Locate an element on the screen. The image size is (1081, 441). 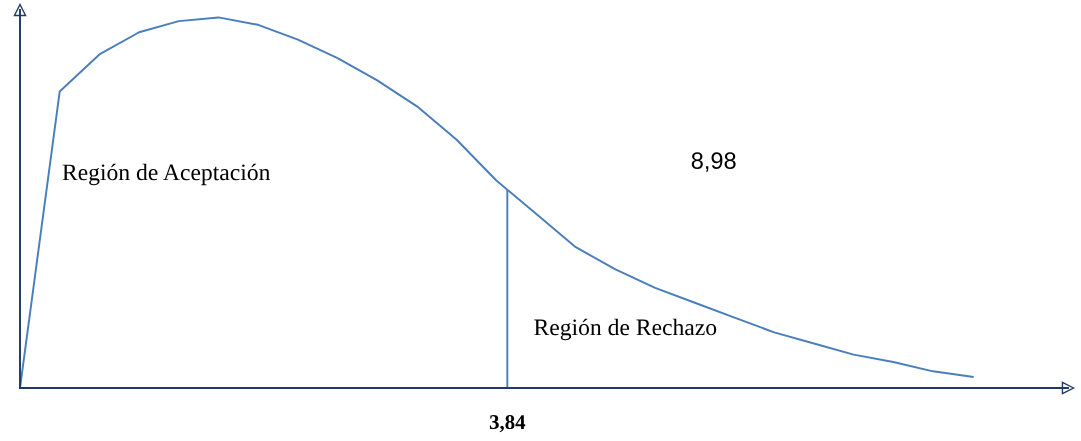
annotation: Región de Aceptación is located at coordinates (166, 174).